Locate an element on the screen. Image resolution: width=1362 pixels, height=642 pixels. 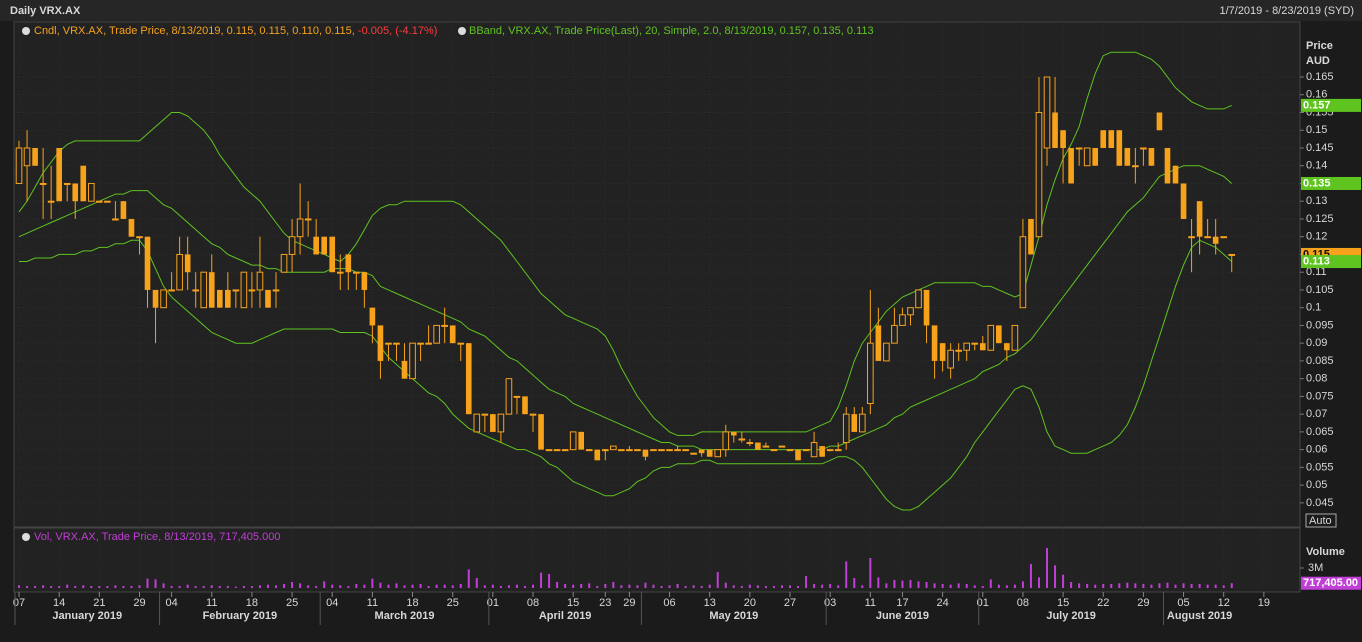
month-label: June 2019 is located at coordinates (902, 616).